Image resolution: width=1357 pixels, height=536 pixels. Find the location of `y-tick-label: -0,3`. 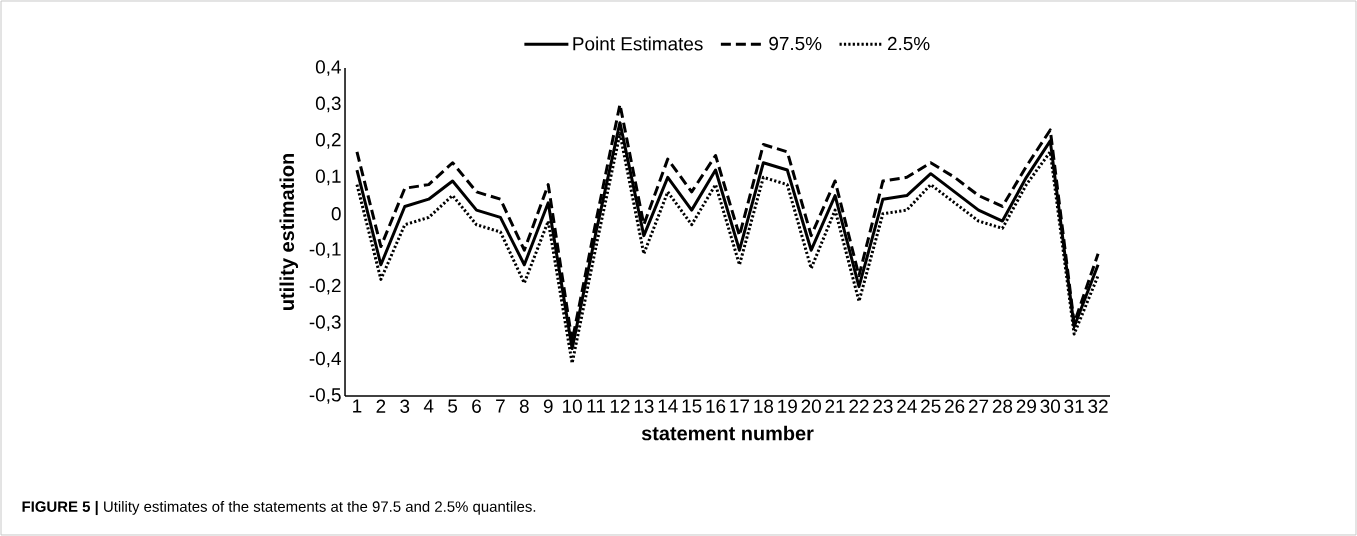

y-tick-label: -0,3 is located at coordinates (325, 323).